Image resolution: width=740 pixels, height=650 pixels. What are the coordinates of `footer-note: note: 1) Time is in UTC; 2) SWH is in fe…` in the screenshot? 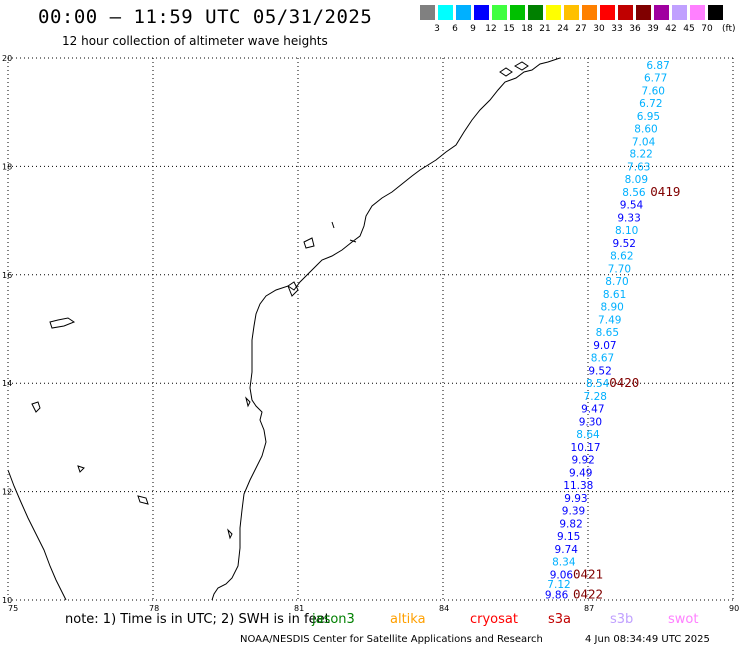 It's located at (197, 619).